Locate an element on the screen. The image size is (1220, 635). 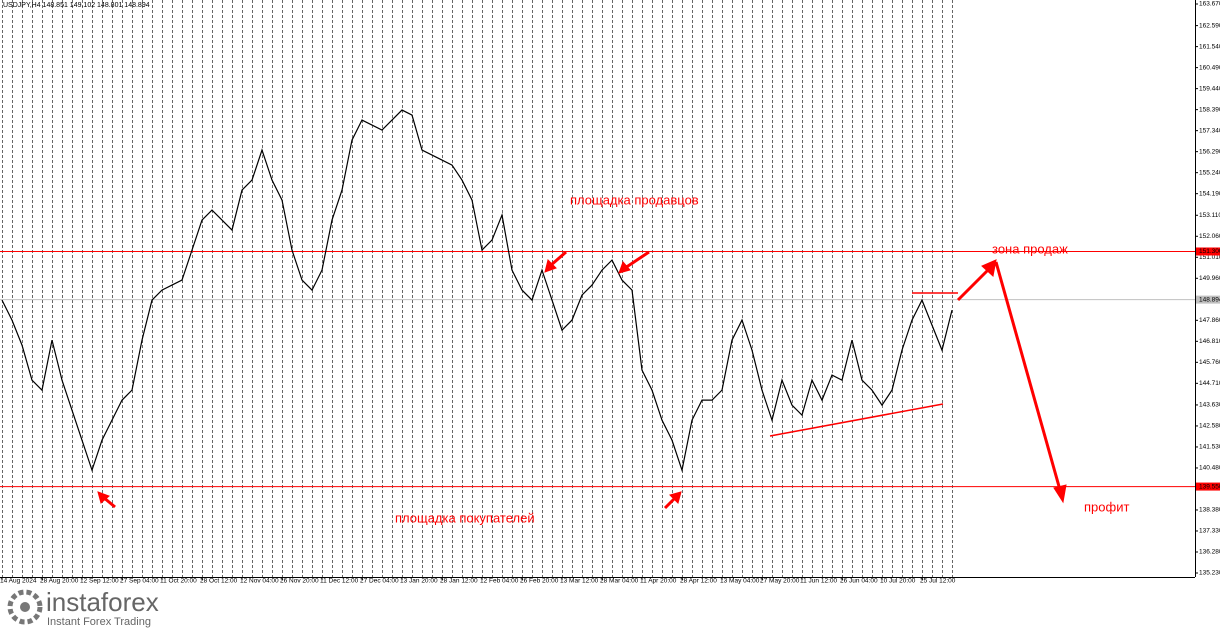
level-label: 139.550 is located at coordinates (1209, 486).